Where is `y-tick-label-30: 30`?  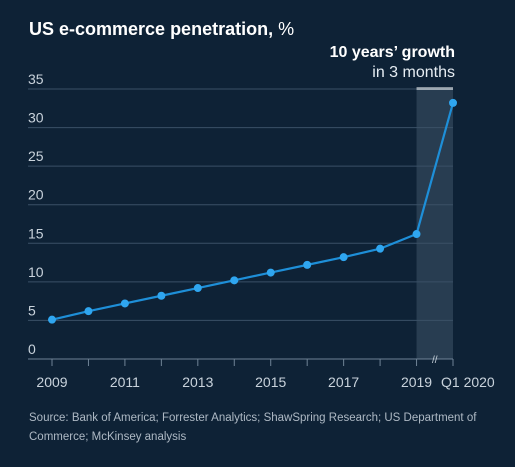
y-tick-label-30: 30 is located at coordinates (36, 118).